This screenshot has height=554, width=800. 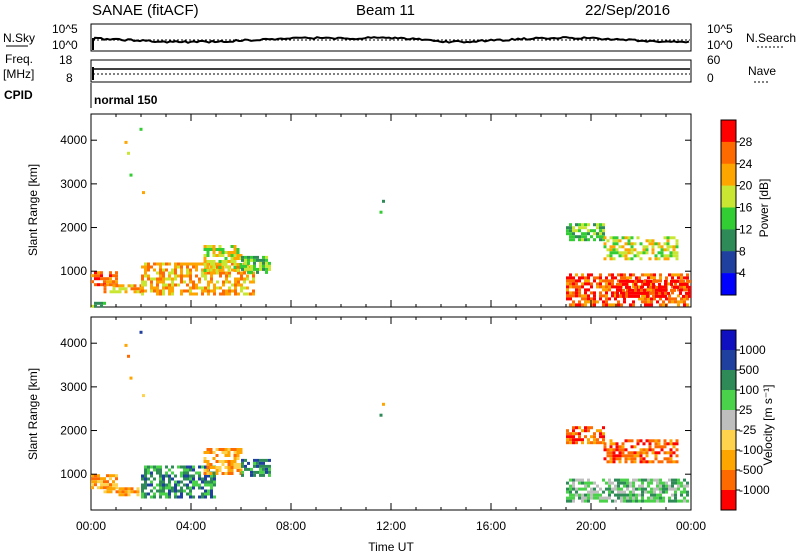 I want to click on freq-panel-frame, so click(x=391, y=71).